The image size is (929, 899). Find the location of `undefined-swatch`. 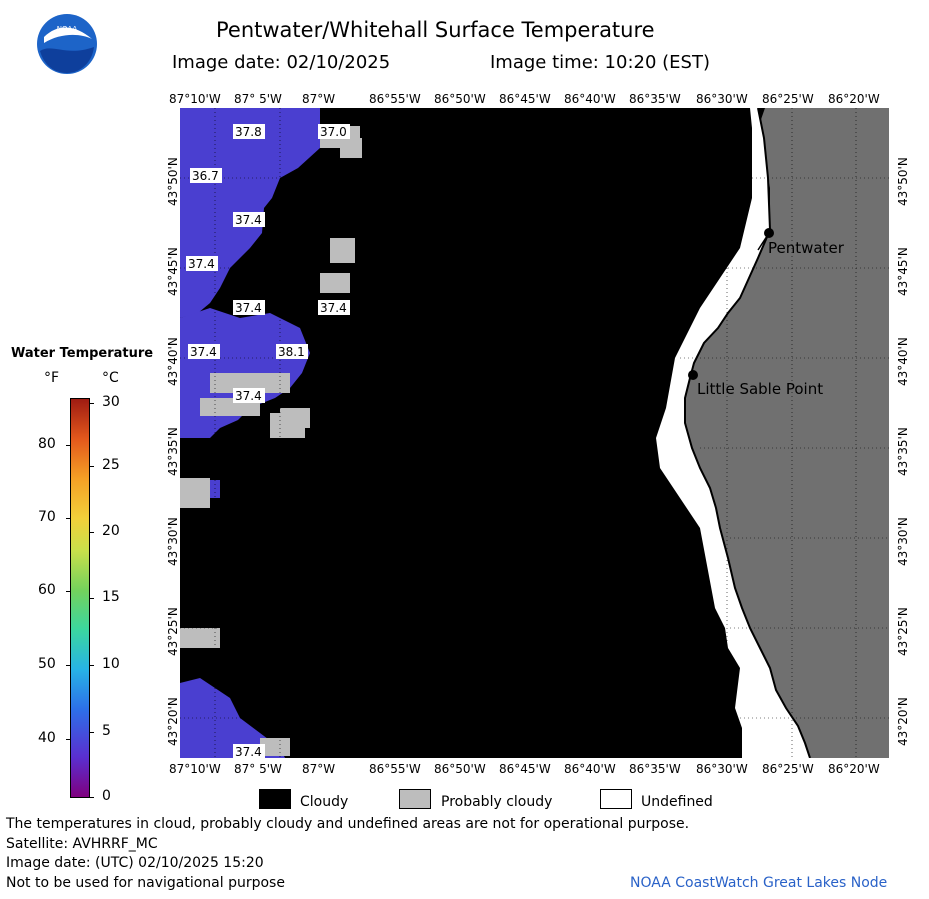

undefined-swatch is located at coordinates (616, 799).